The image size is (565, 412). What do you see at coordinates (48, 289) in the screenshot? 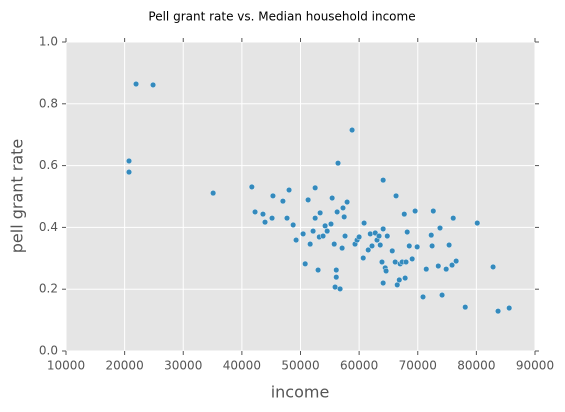
I see `y-tick-label: 0.2` at bounding box center [48, 289].